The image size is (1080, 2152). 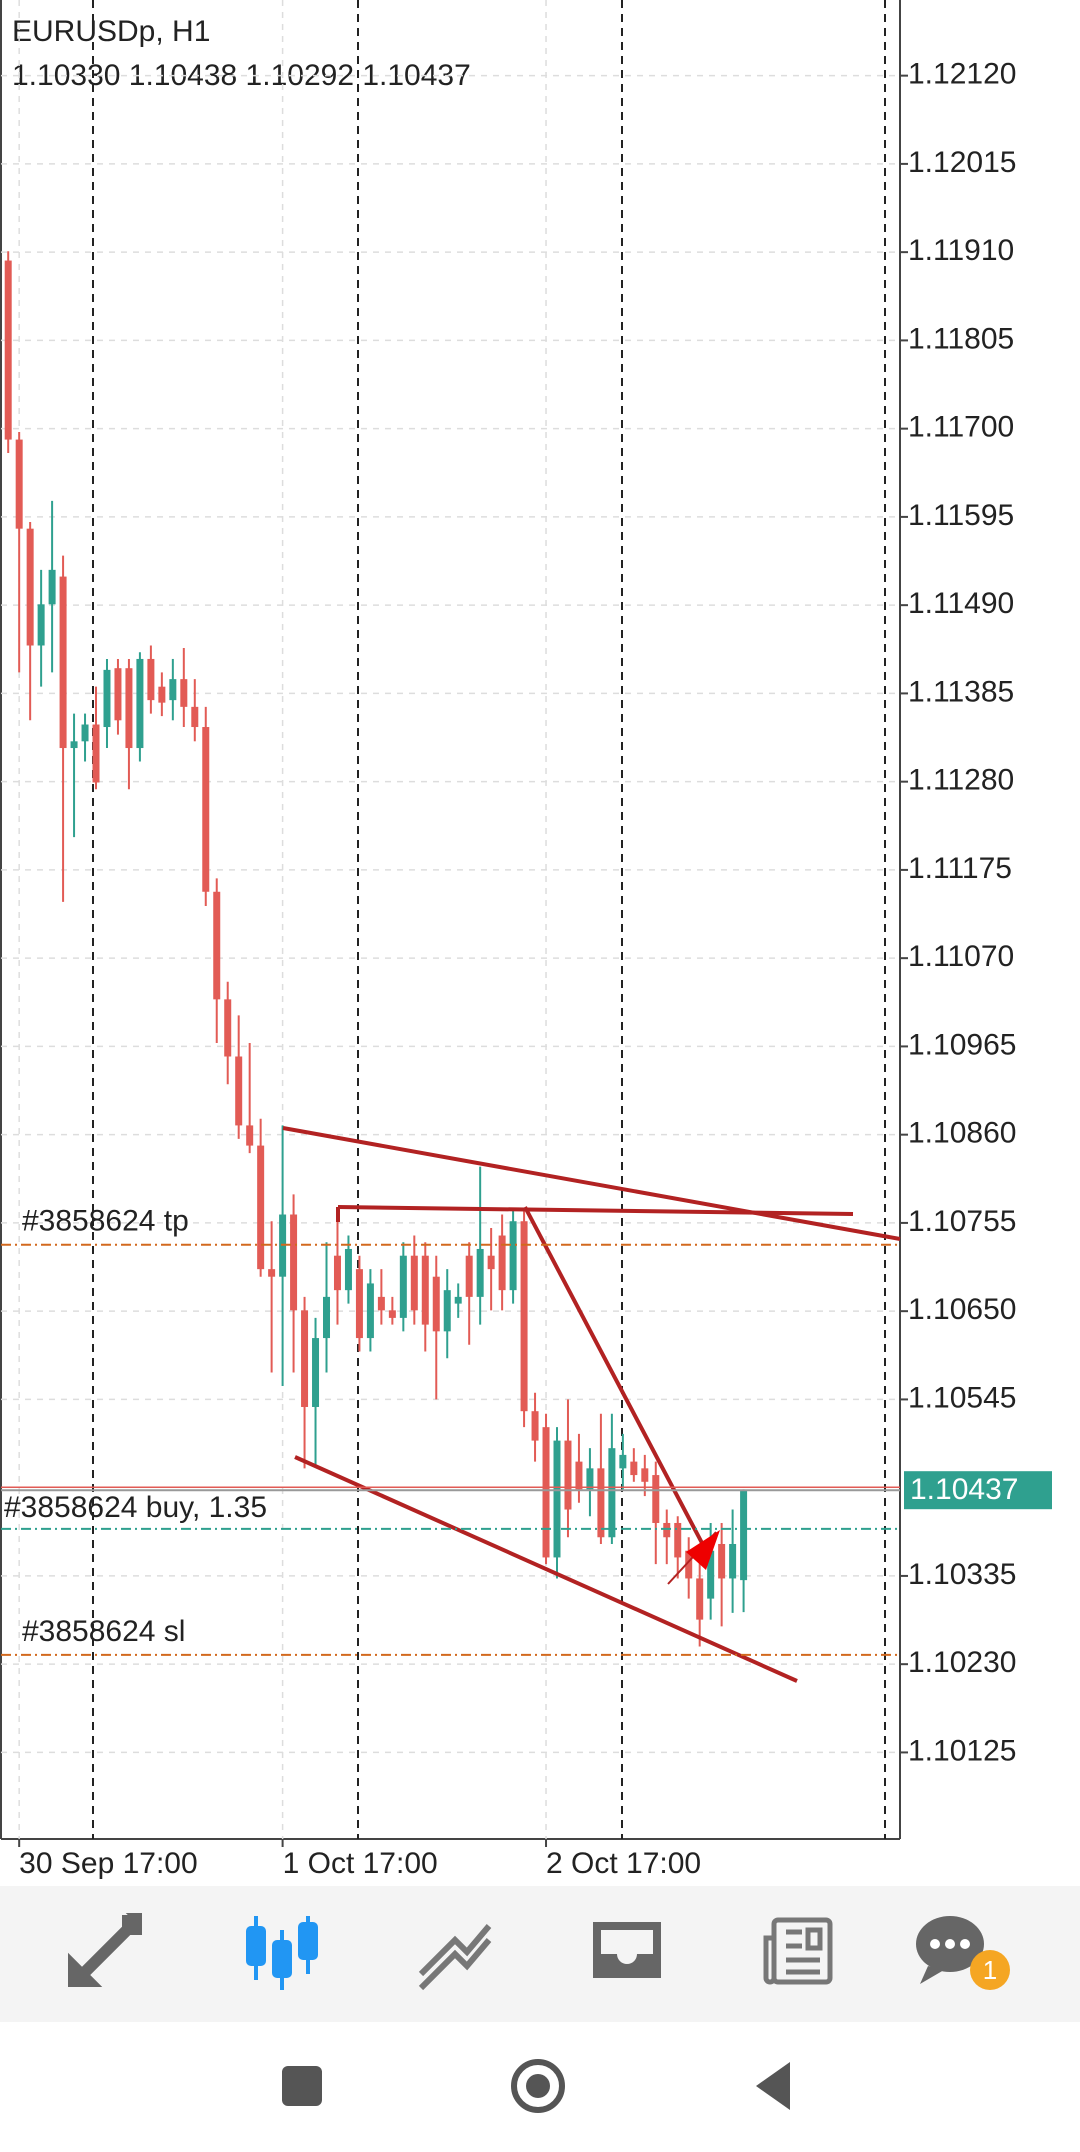 What do you see at coordinates (961, 427) in the screenshot?
I see `y-tick-label: 1.11700` at bounding box center [961, 427].